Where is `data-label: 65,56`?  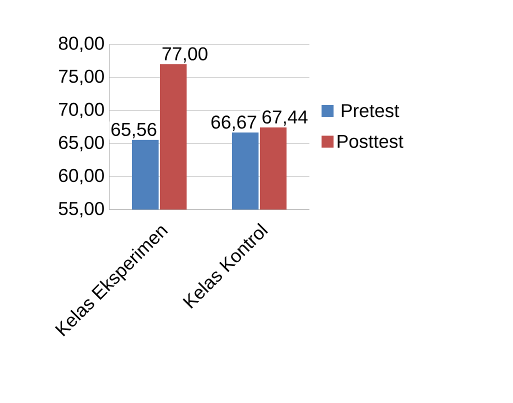
data-label: 65,56 is located at coordinates (133, 130).